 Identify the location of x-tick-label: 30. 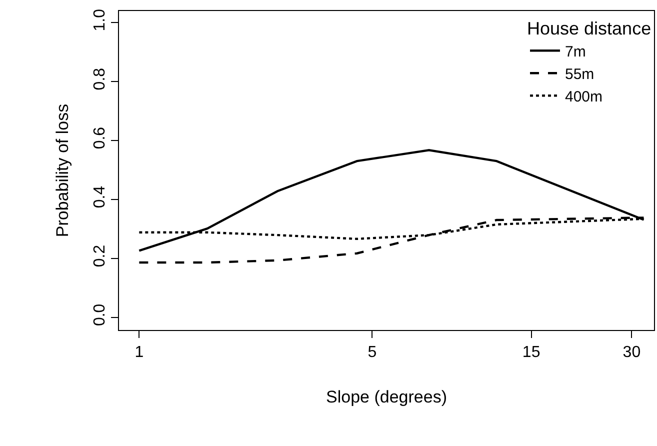
(631, 353).